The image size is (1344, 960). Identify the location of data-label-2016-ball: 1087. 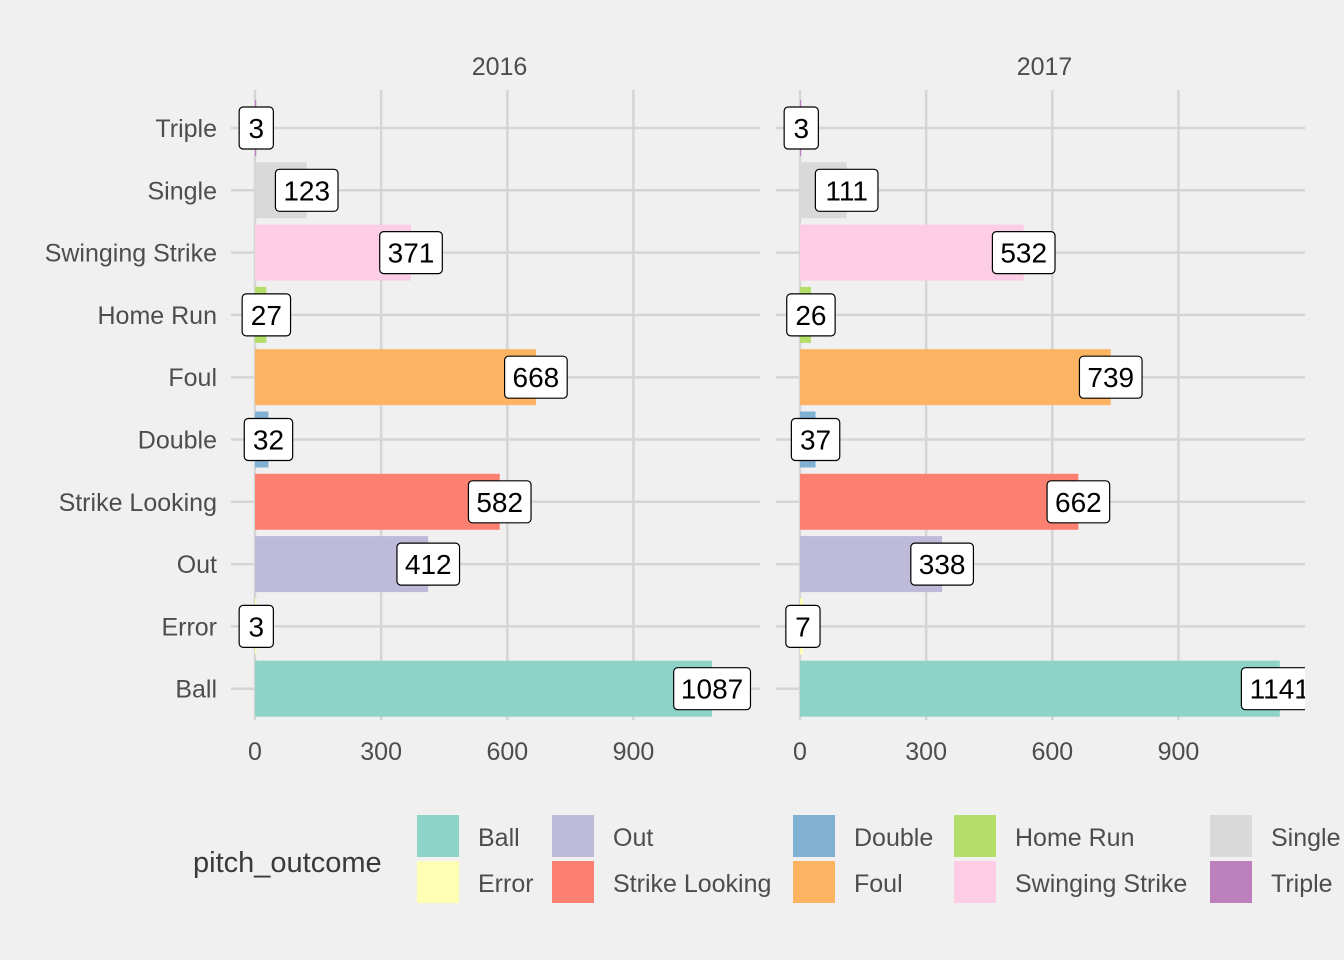
(712, 689).